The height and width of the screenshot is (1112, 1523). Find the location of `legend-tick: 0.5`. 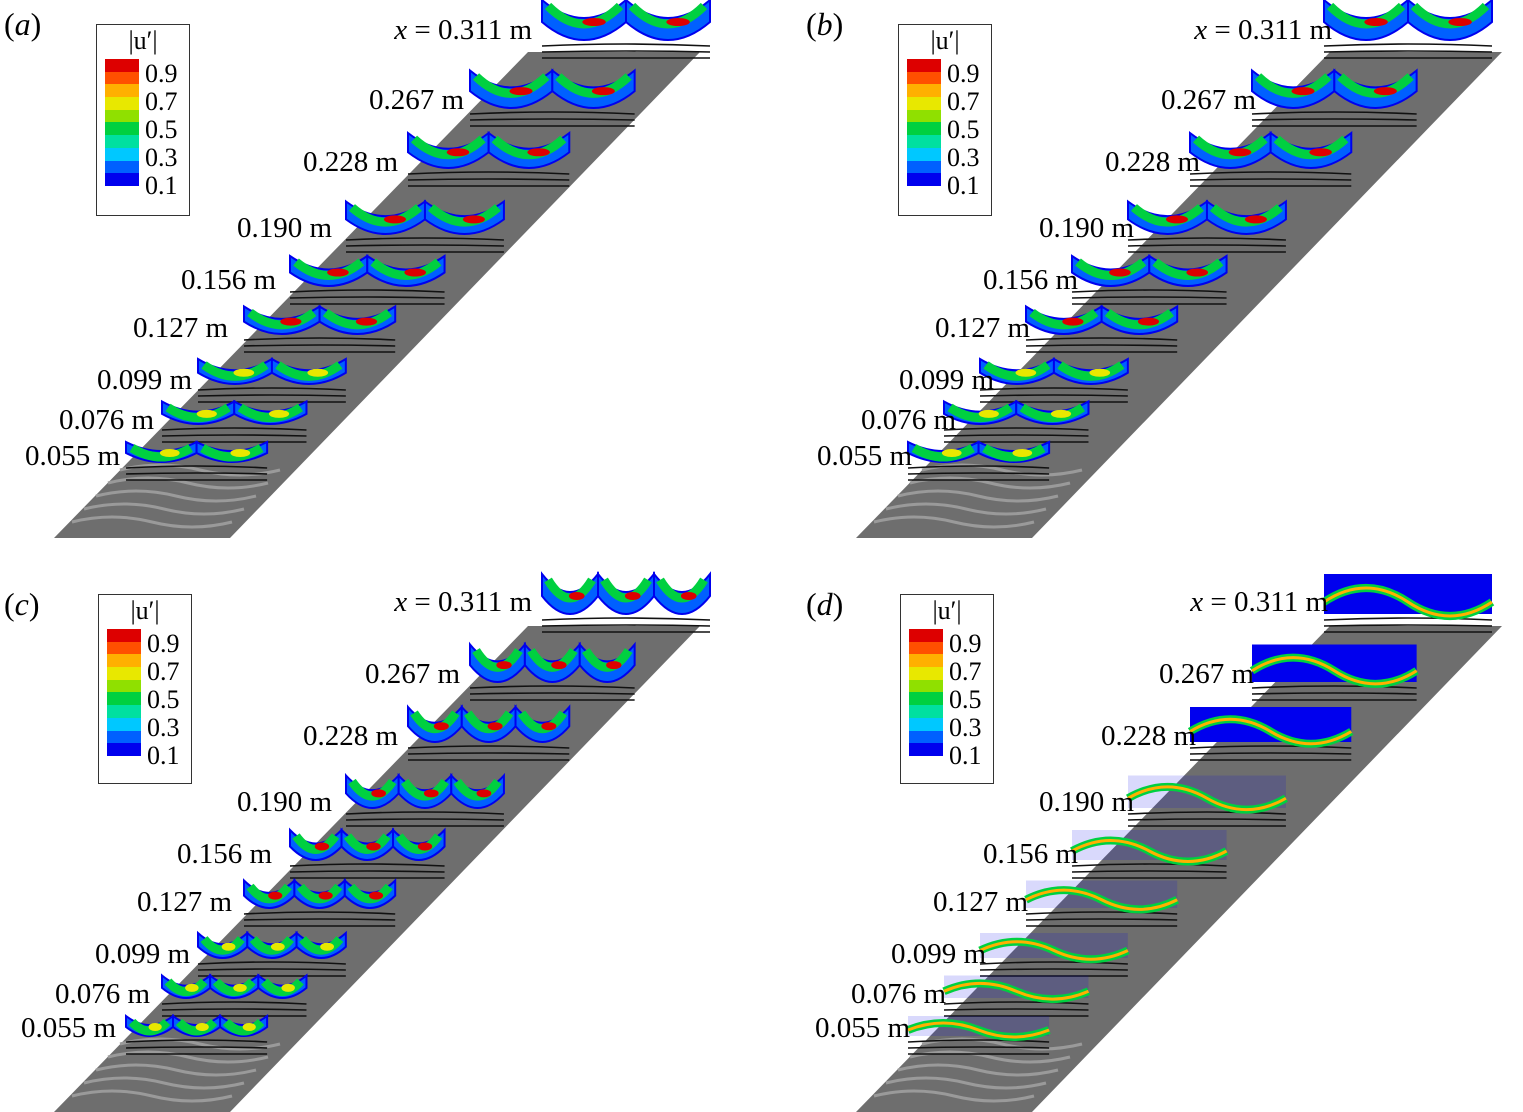

legend-tick: 0.5 is located at coordinates (963, 129).